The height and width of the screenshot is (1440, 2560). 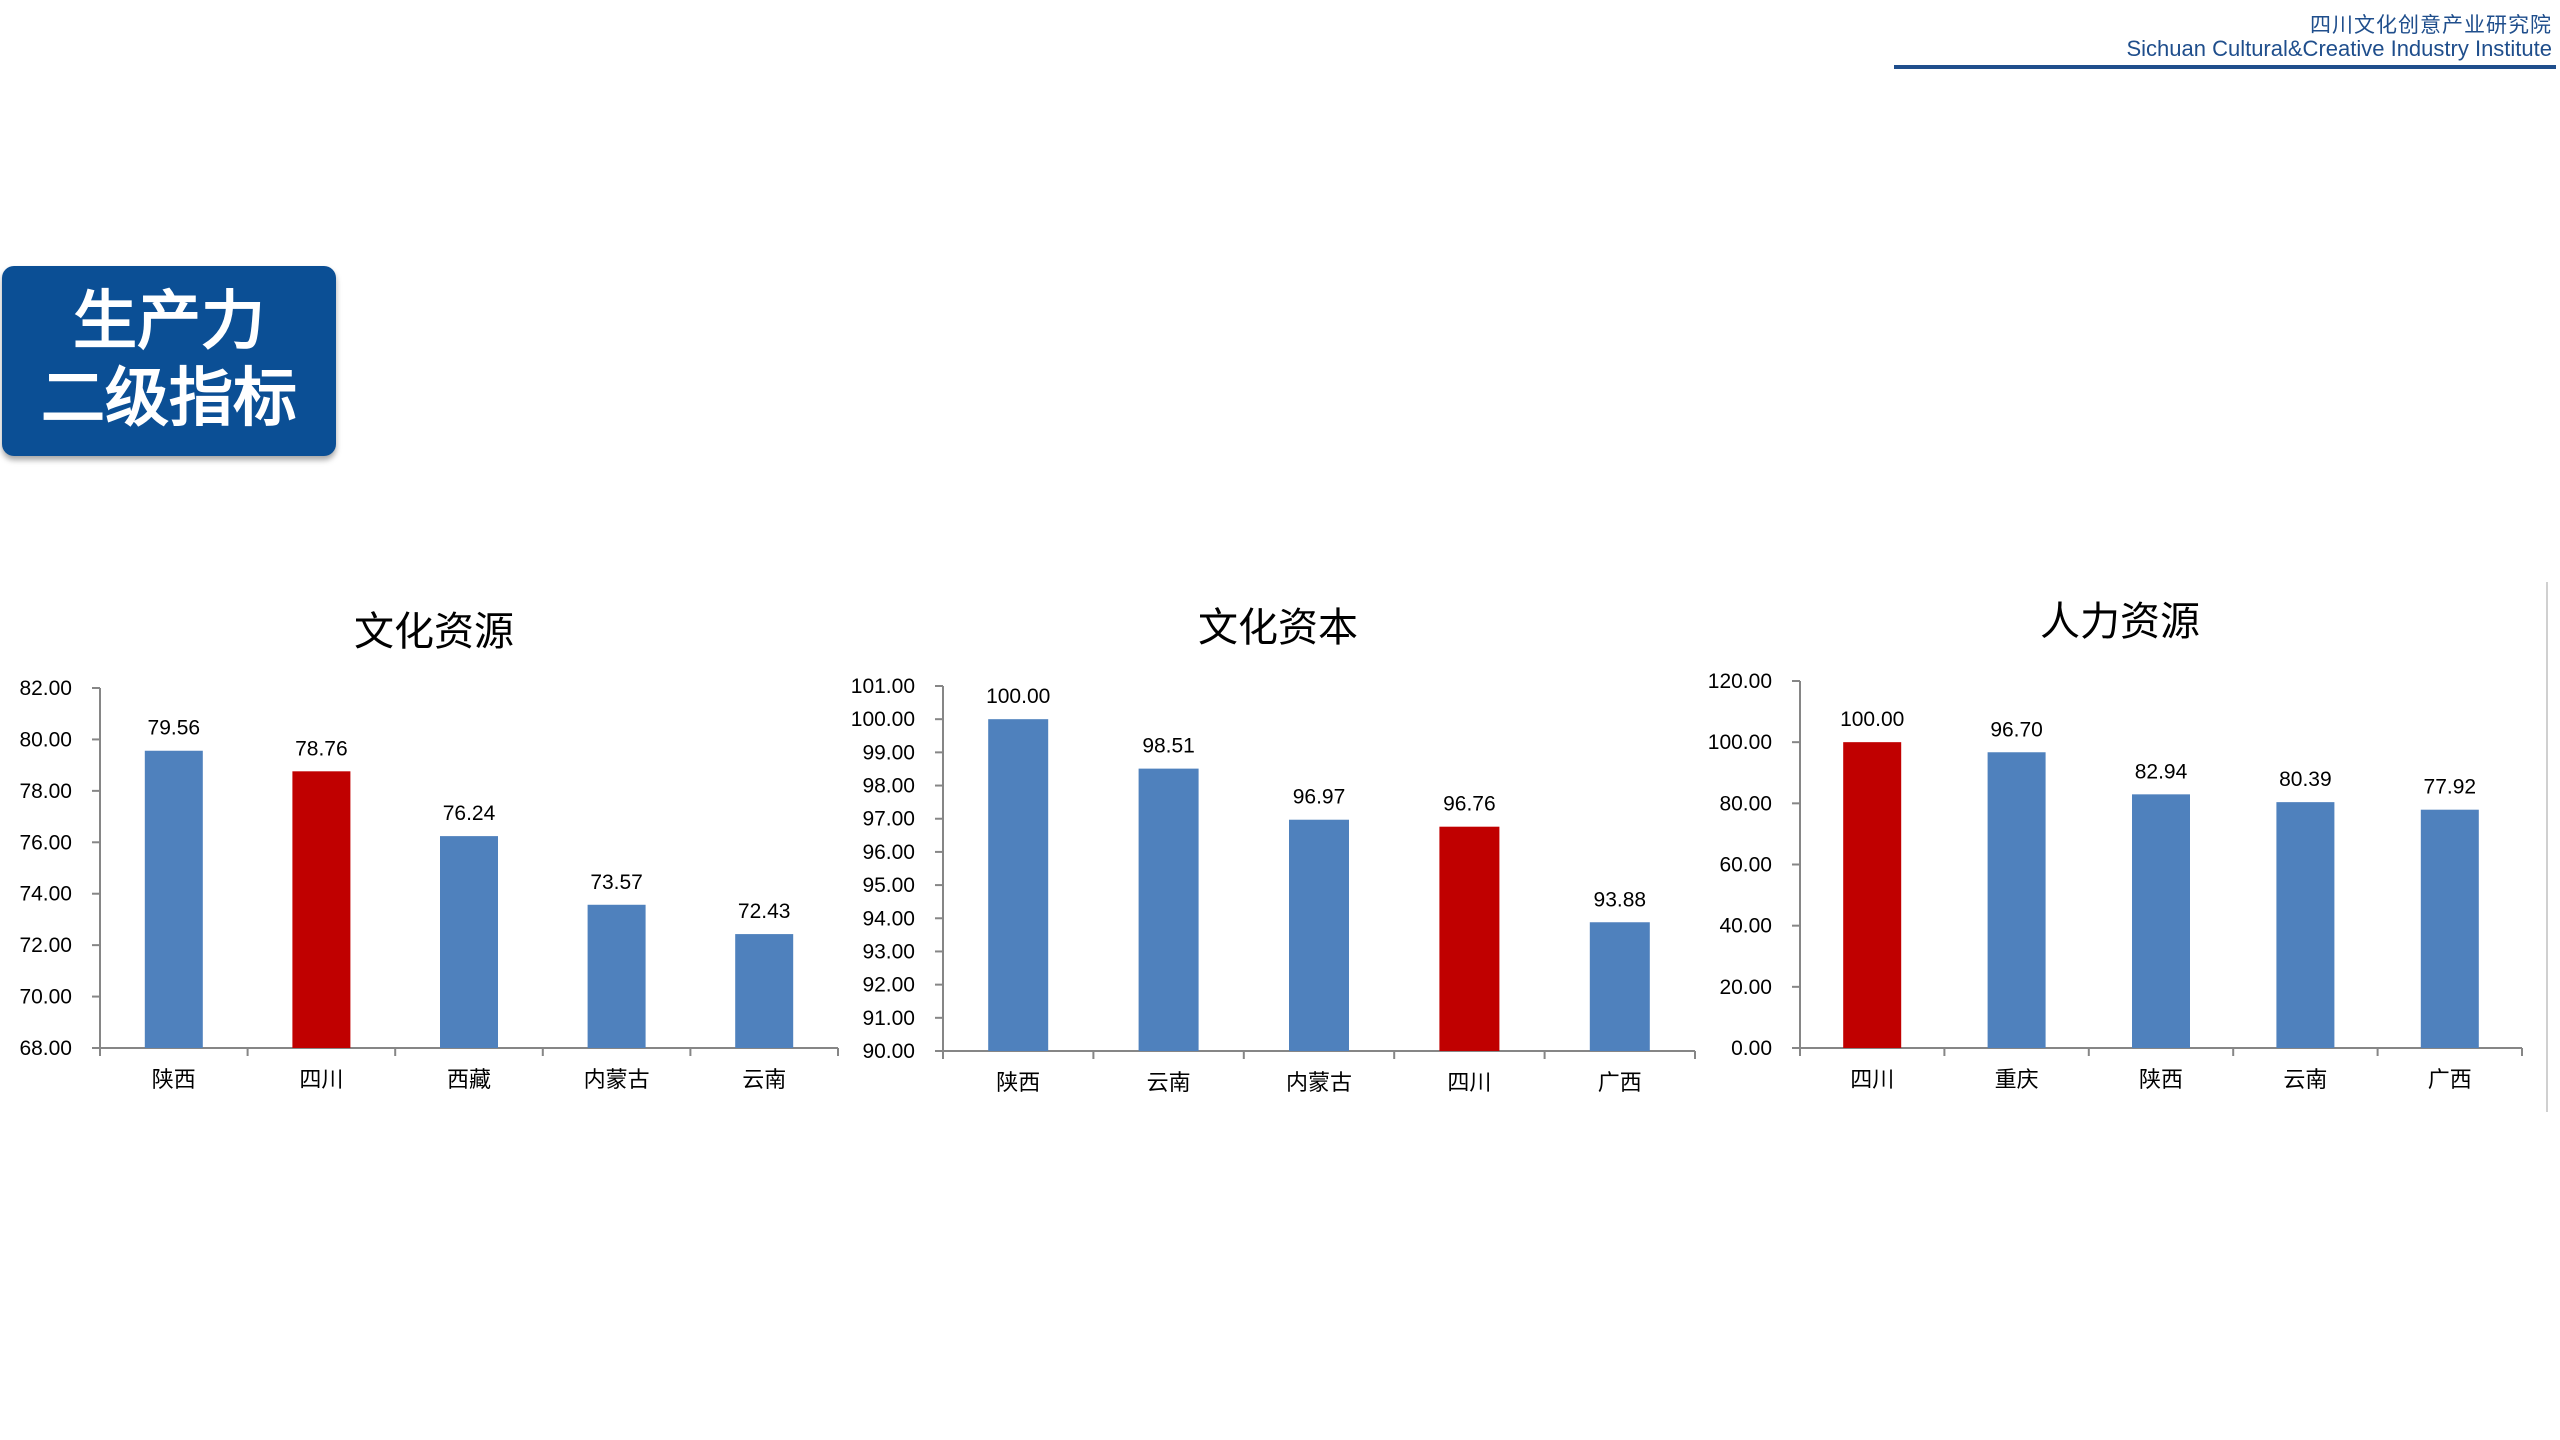 What do you see at coordinates (2016, 900) in the screenshot?
I see `bar-重庆` at bounding box center [2016, 900].